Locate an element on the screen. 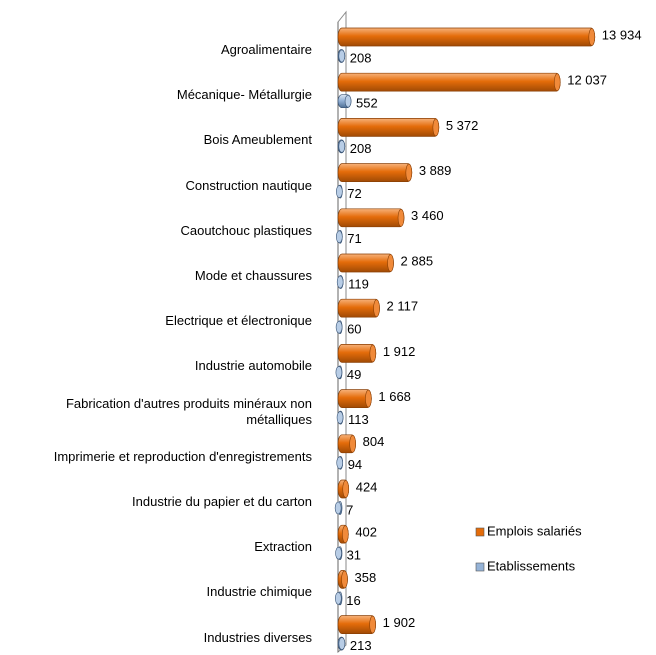 This screenshot has height=655, width=656. category-label: Agroalimentaire is located at coordinates (266, 49).